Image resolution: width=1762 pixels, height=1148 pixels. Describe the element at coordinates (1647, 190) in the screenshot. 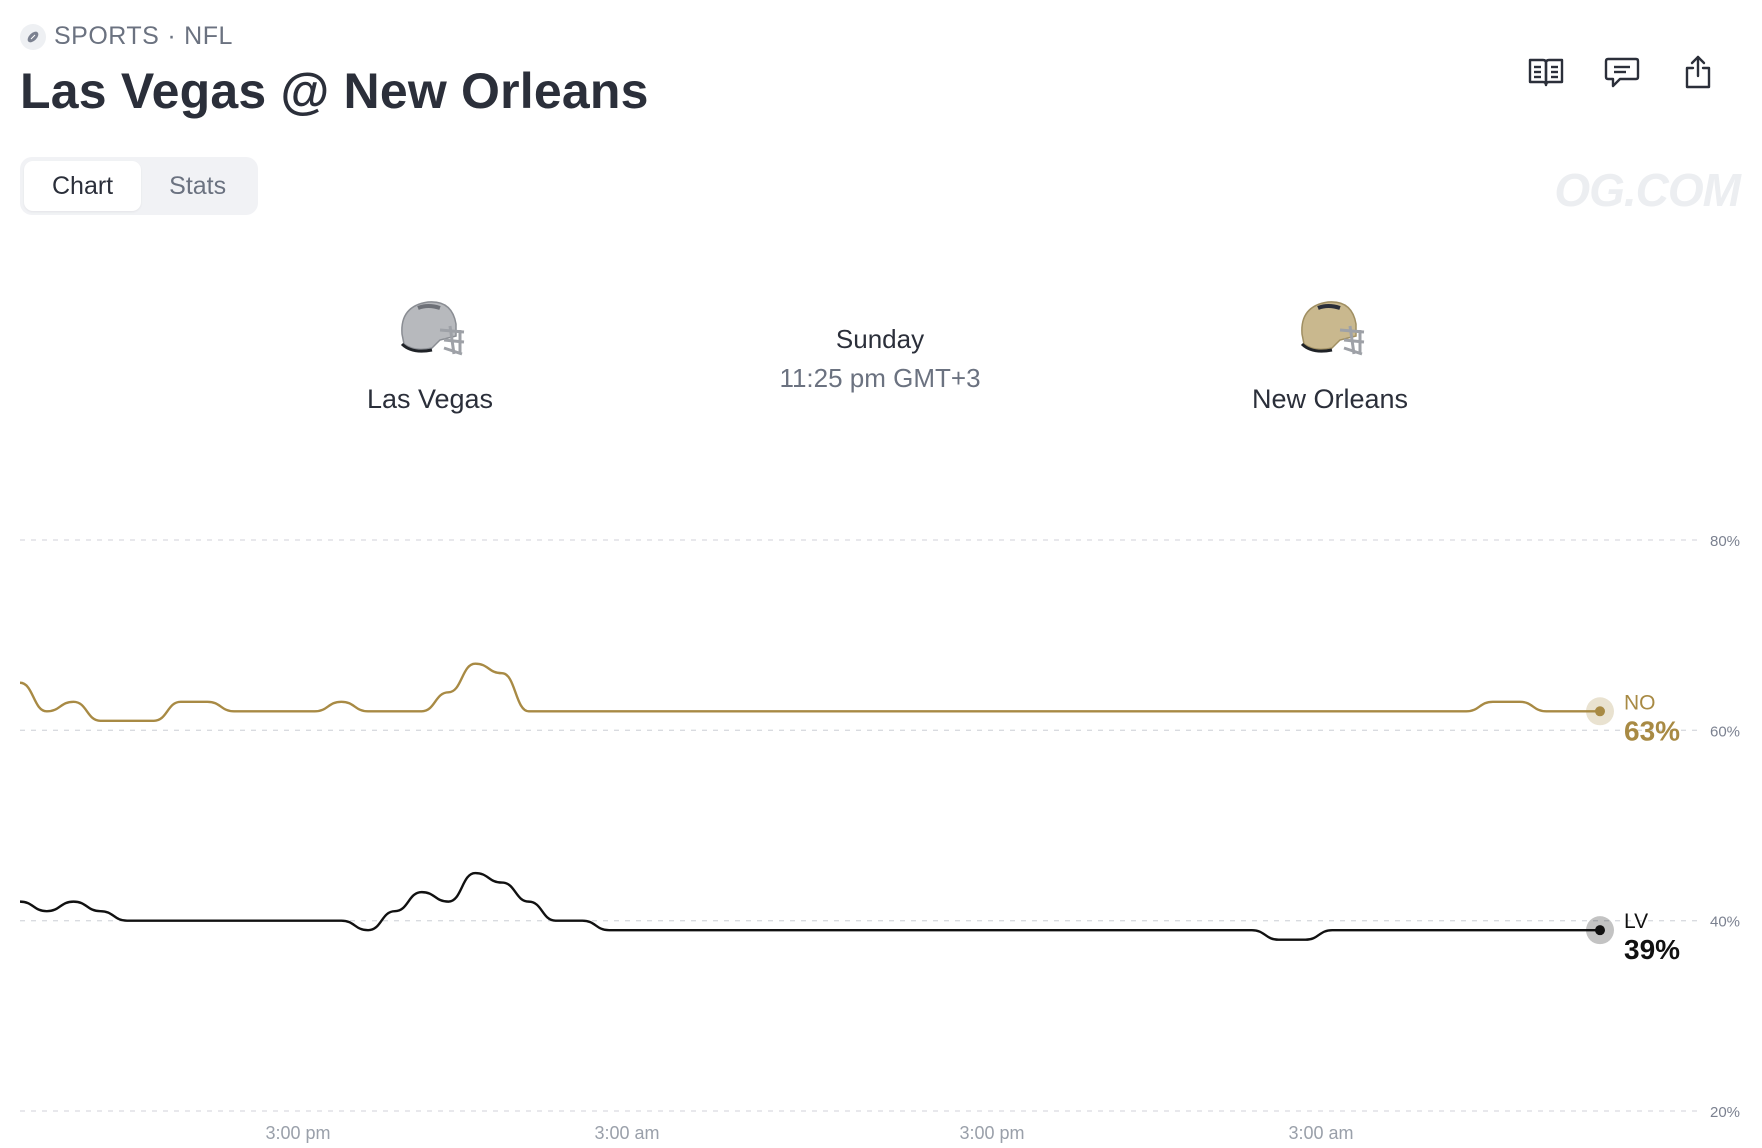

I see `watermark: OG.COM` at that location.